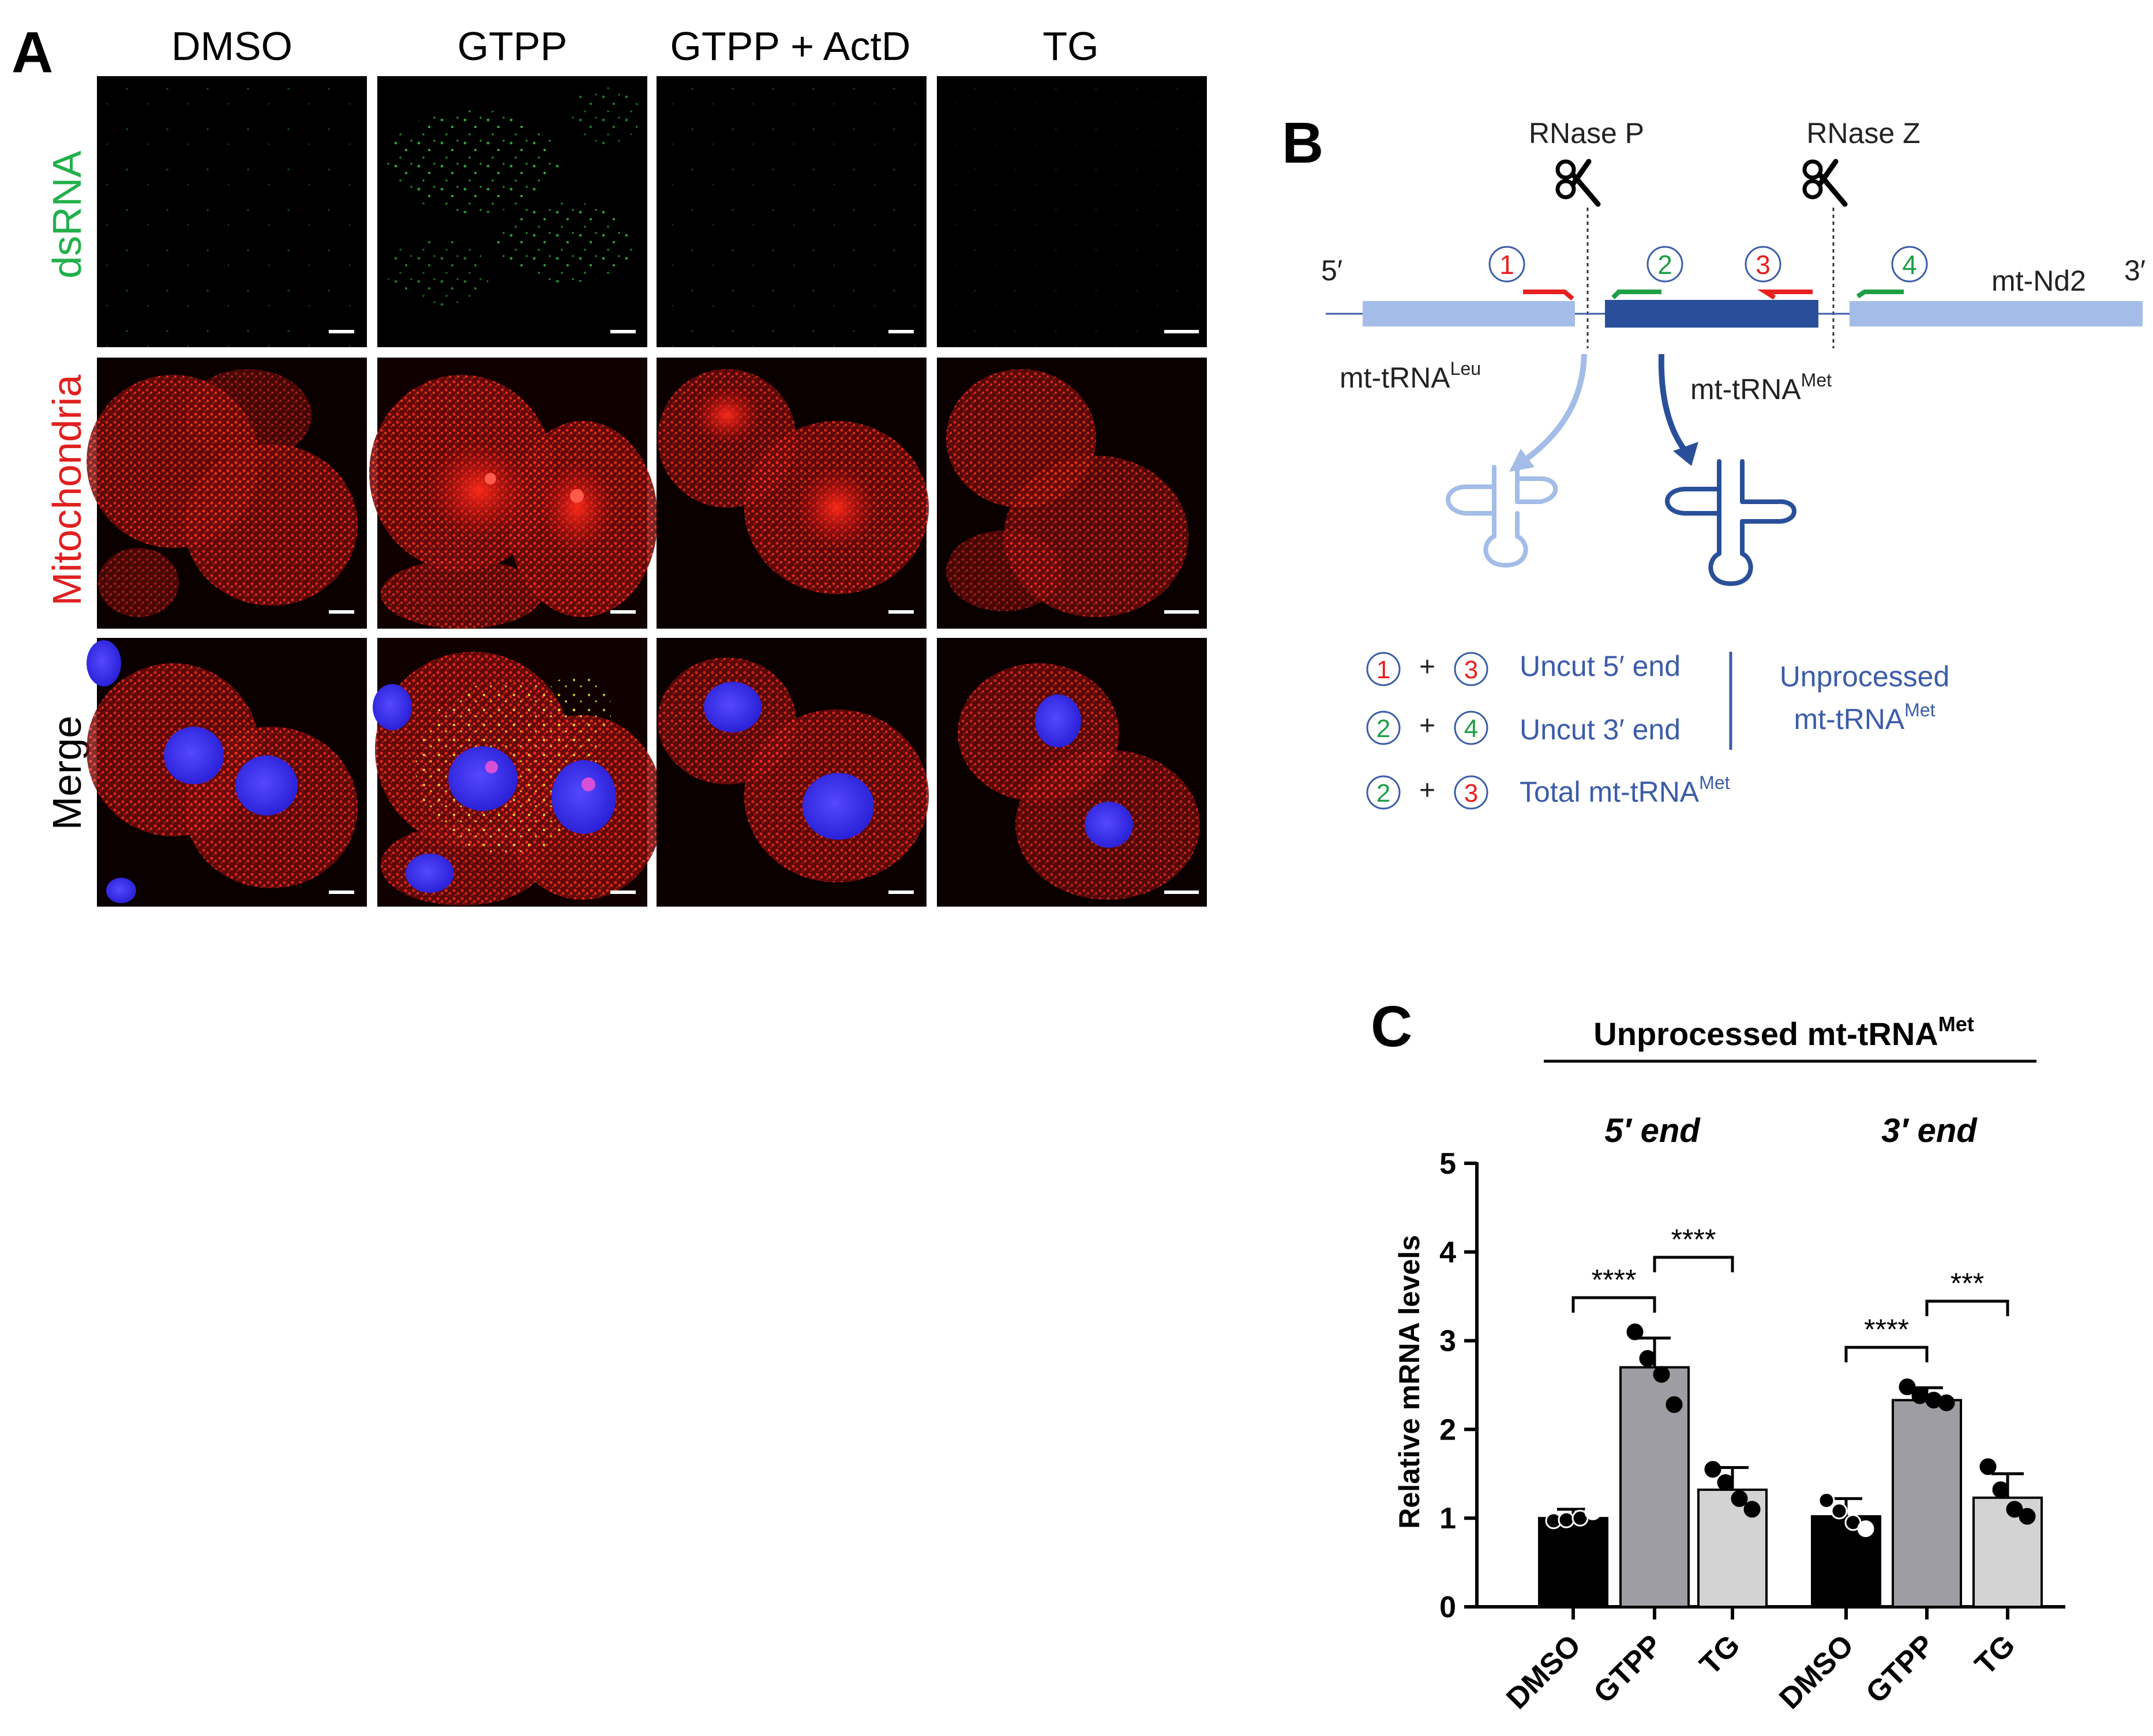  Describe the element at coordinates (518, 772) in the screenshot. I see `micrograph-merge-gtpp` at that location.